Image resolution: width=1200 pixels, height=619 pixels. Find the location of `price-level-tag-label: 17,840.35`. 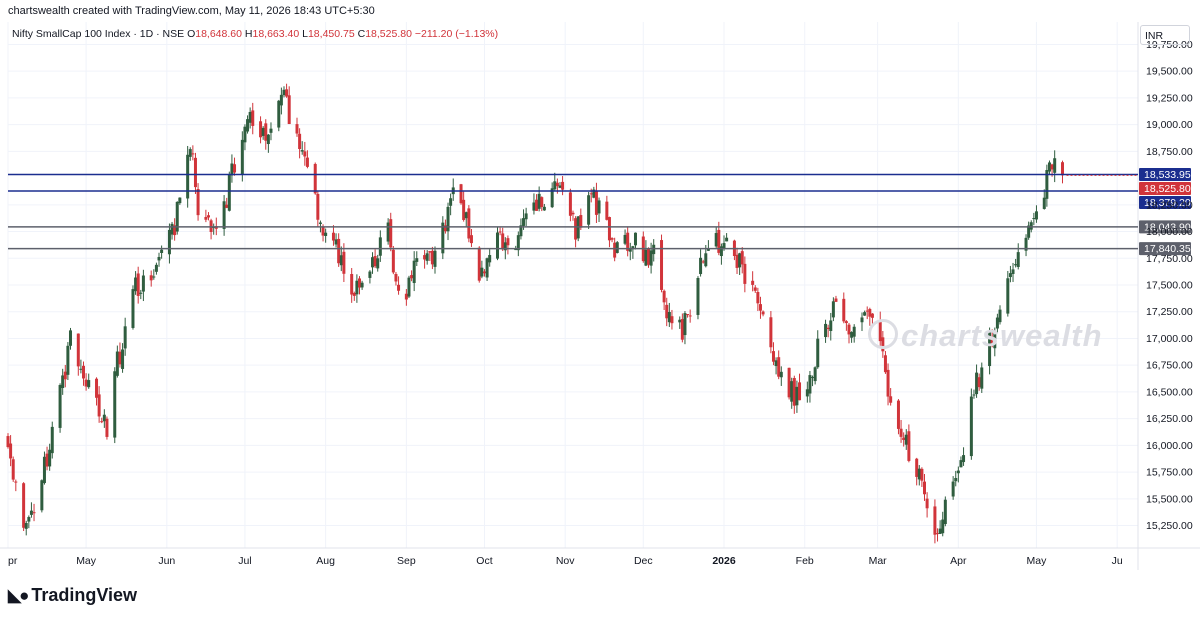

price-level-tag-label: 17,840.35 is located at coordinates (1167, 249).